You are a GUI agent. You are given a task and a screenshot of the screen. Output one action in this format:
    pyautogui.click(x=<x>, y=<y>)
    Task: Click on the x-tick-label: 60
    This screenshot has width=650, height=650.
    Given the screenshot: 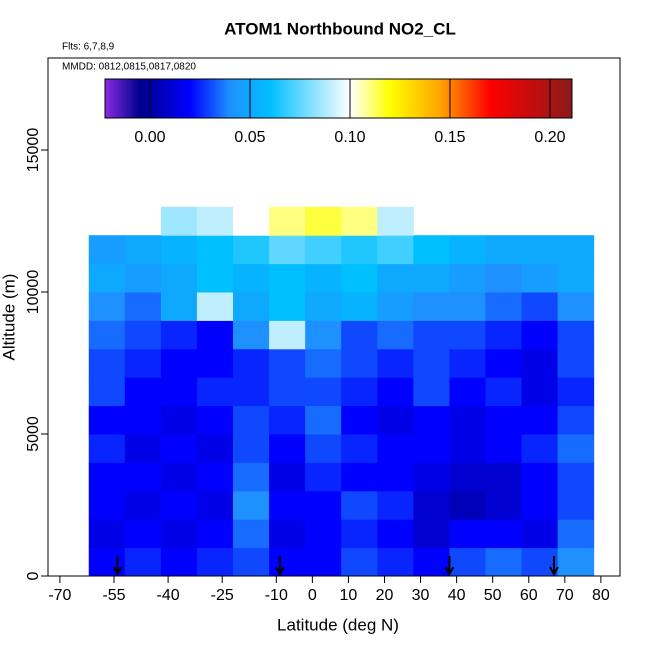 What is the action you would take?
    pyautogui.click(x=529, y=595)
    